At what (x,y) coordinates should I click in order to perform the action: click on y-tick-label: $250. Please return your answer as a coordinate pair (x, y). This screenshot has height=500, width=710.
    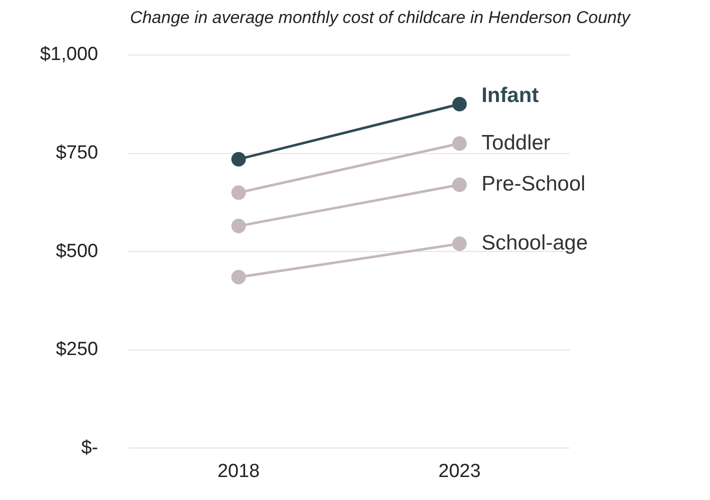
    Looking at the image, I should click on (77, 349).